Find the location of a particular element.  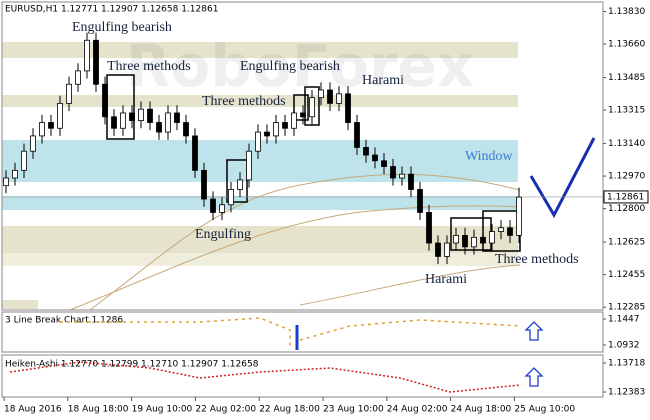

x-tick-label: 19 Aug 10:00 is located at coordinates (162, 410).